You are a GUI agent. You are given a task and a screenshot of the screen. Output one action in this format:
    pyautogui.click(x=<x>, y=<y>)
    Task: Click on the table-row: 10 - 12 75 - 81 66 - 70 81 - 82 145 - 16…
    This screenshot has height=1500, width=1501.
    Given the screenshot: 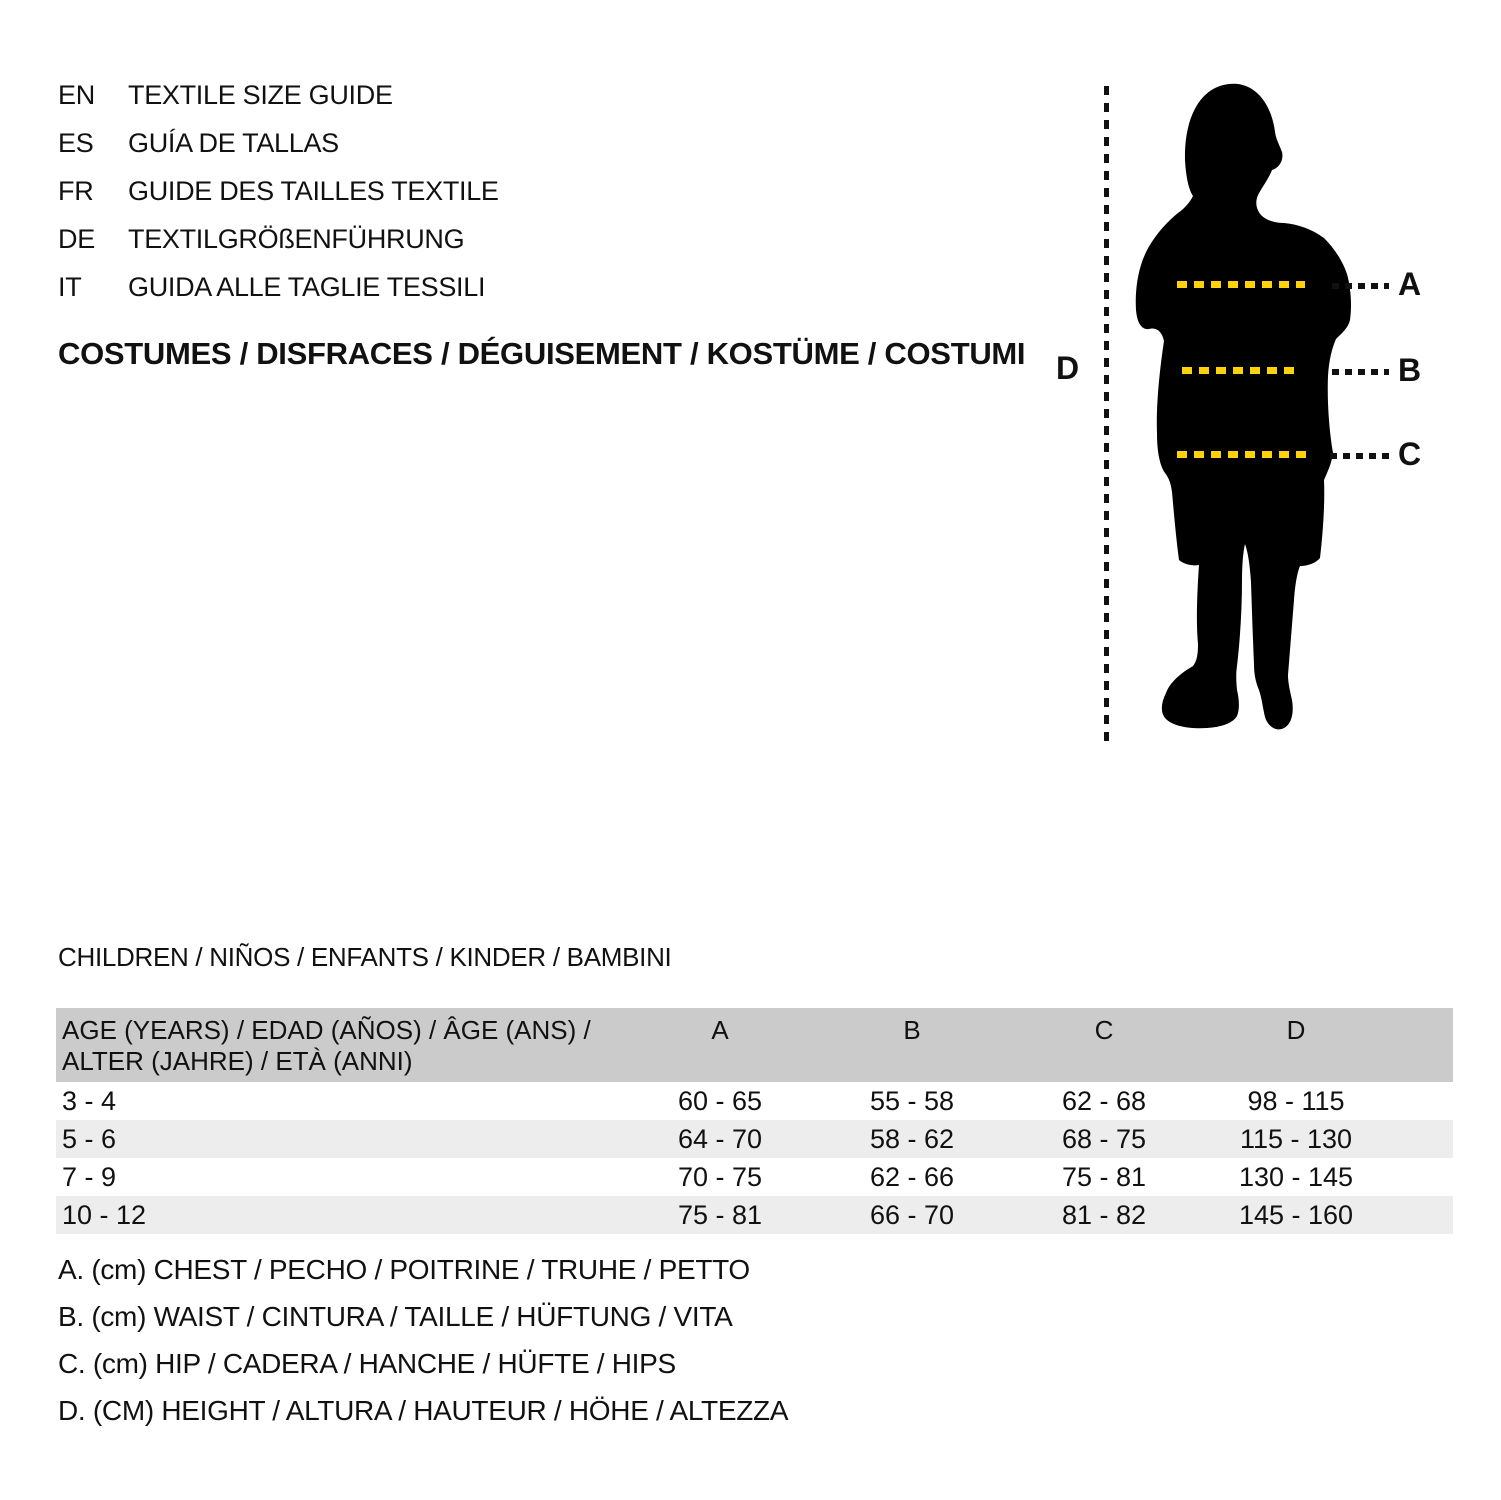 What is the action you would take?
    pyautogui.click(x=754, y=1215)
    